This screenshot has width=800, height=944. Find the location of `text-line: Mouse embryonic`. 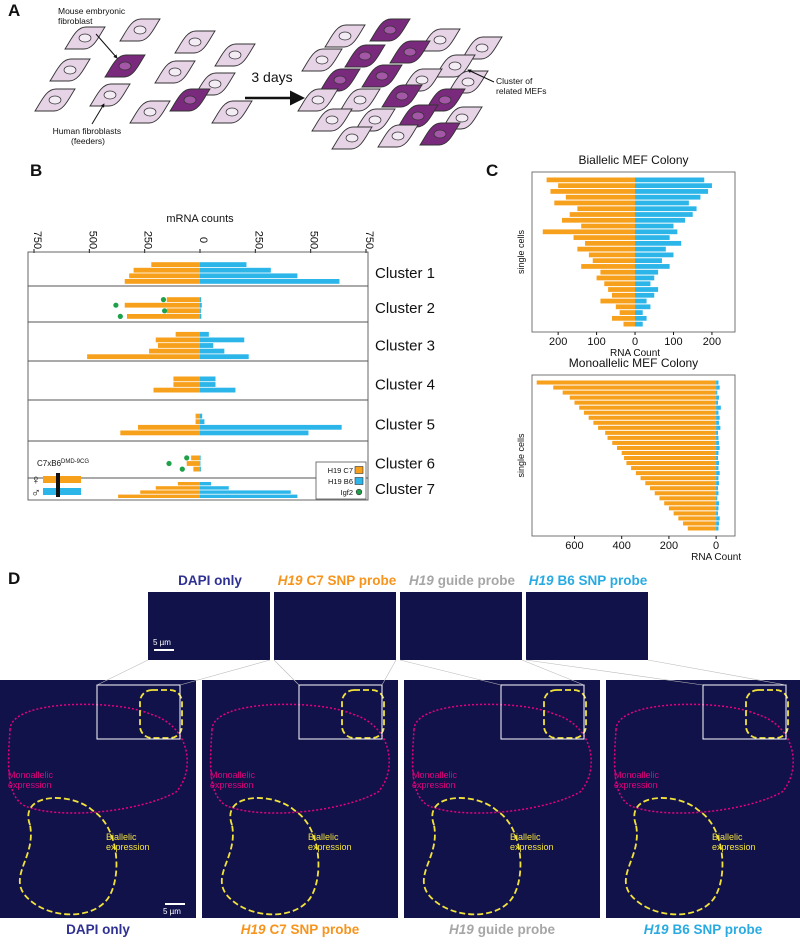

text-line: Mouse embryonic is located at coordinates (92, 11).